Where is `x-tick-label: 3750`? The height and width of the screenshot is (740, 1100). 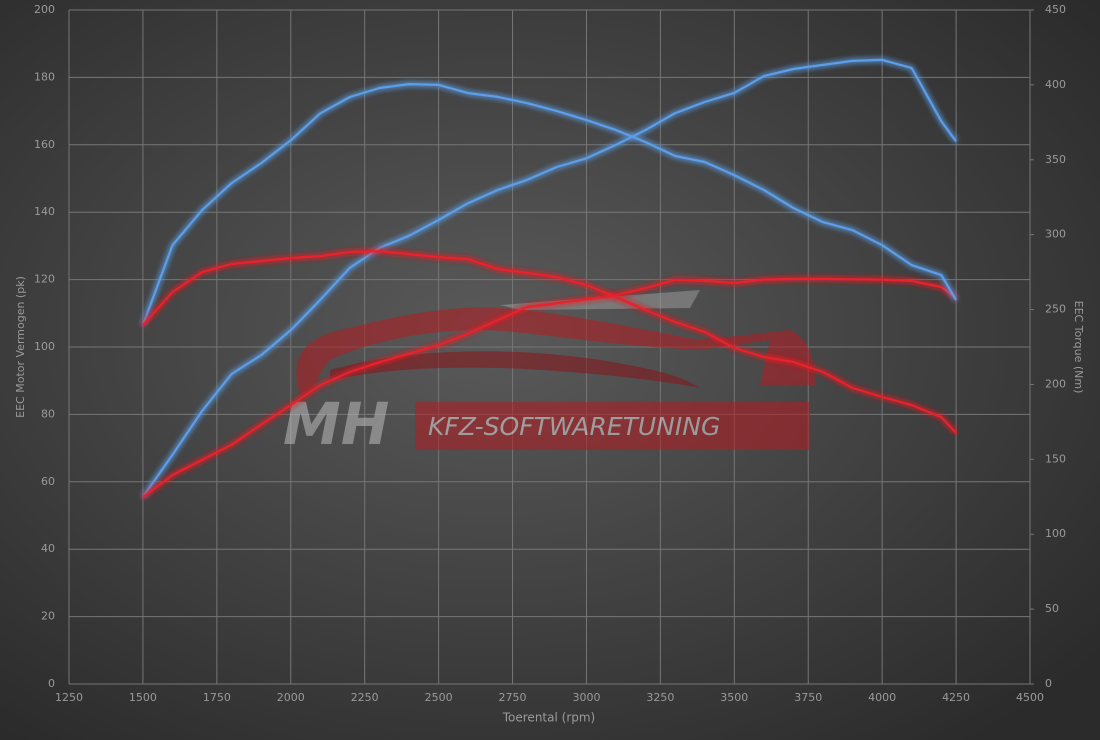 x-tick-label: 3750 is located at coordinates (808, 697).